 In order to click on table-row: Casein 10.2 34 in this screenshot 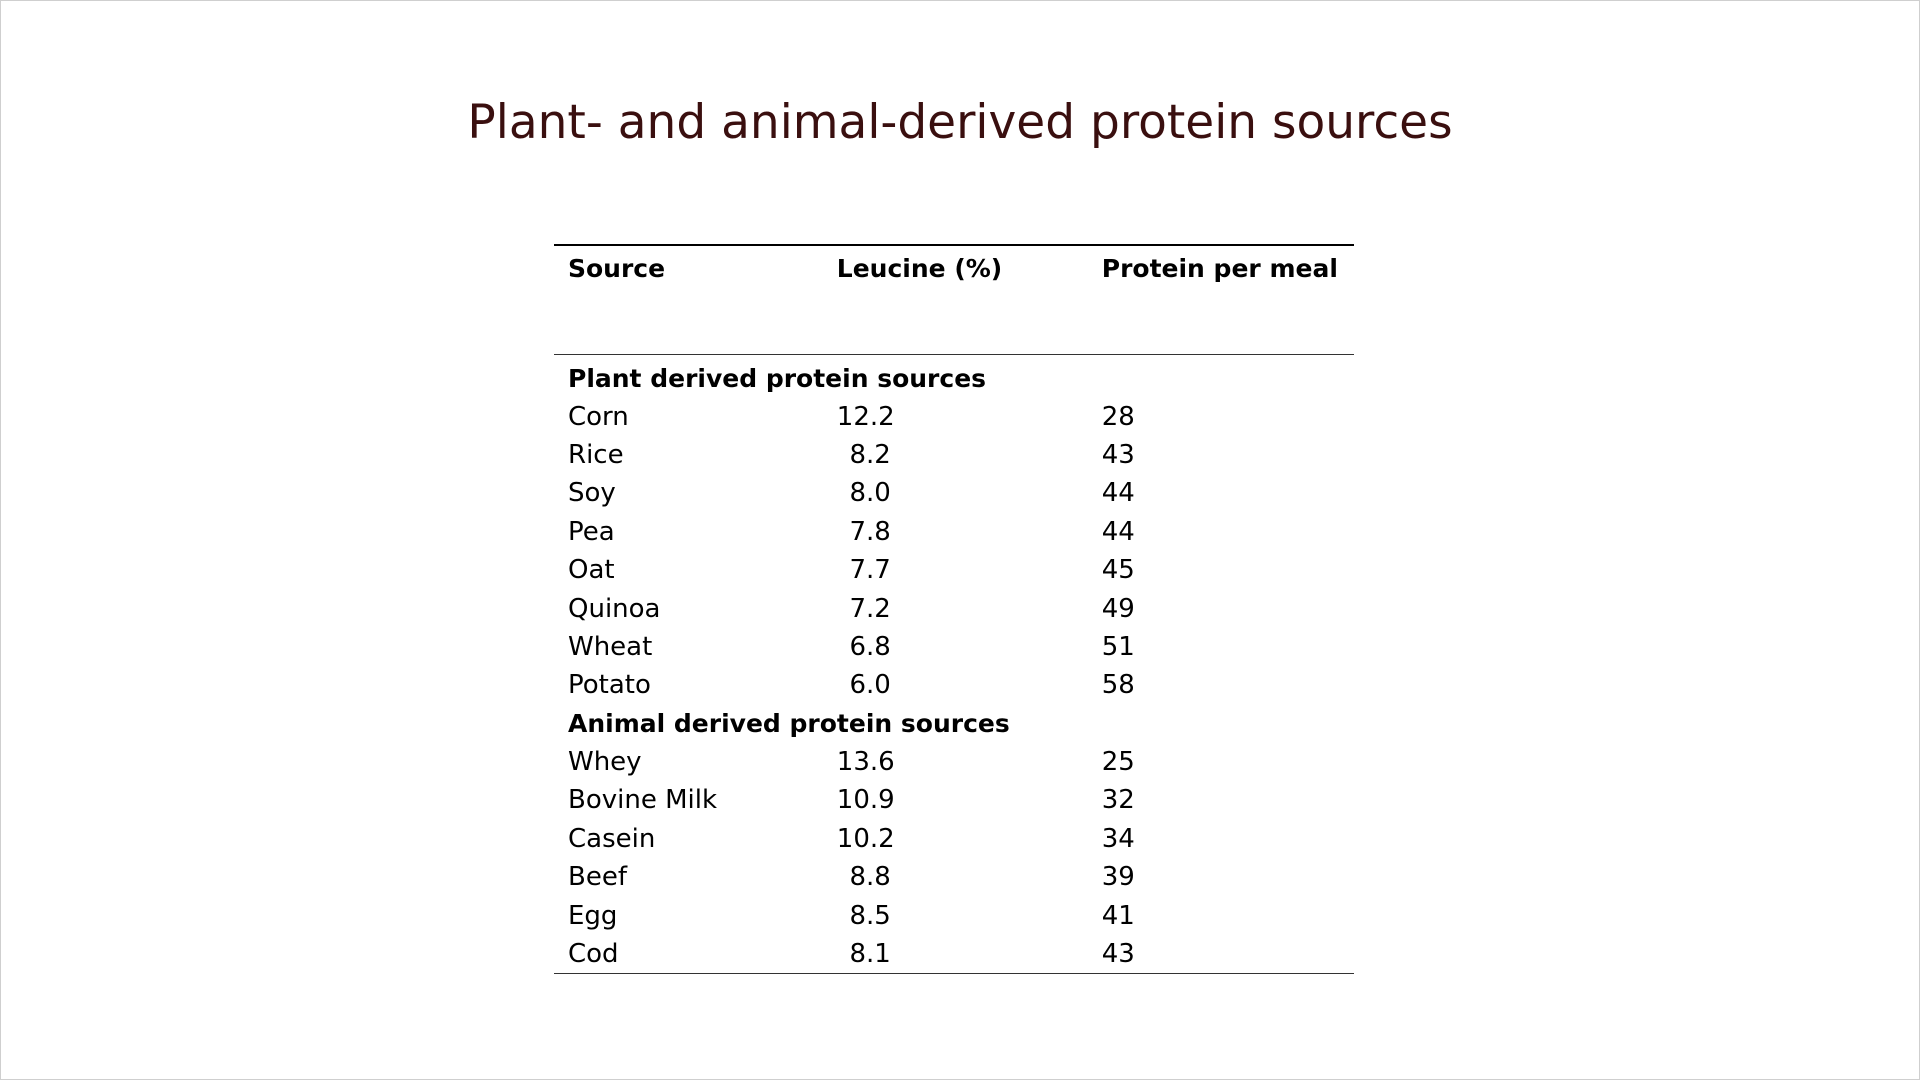, I will do `click(954, 839)`.